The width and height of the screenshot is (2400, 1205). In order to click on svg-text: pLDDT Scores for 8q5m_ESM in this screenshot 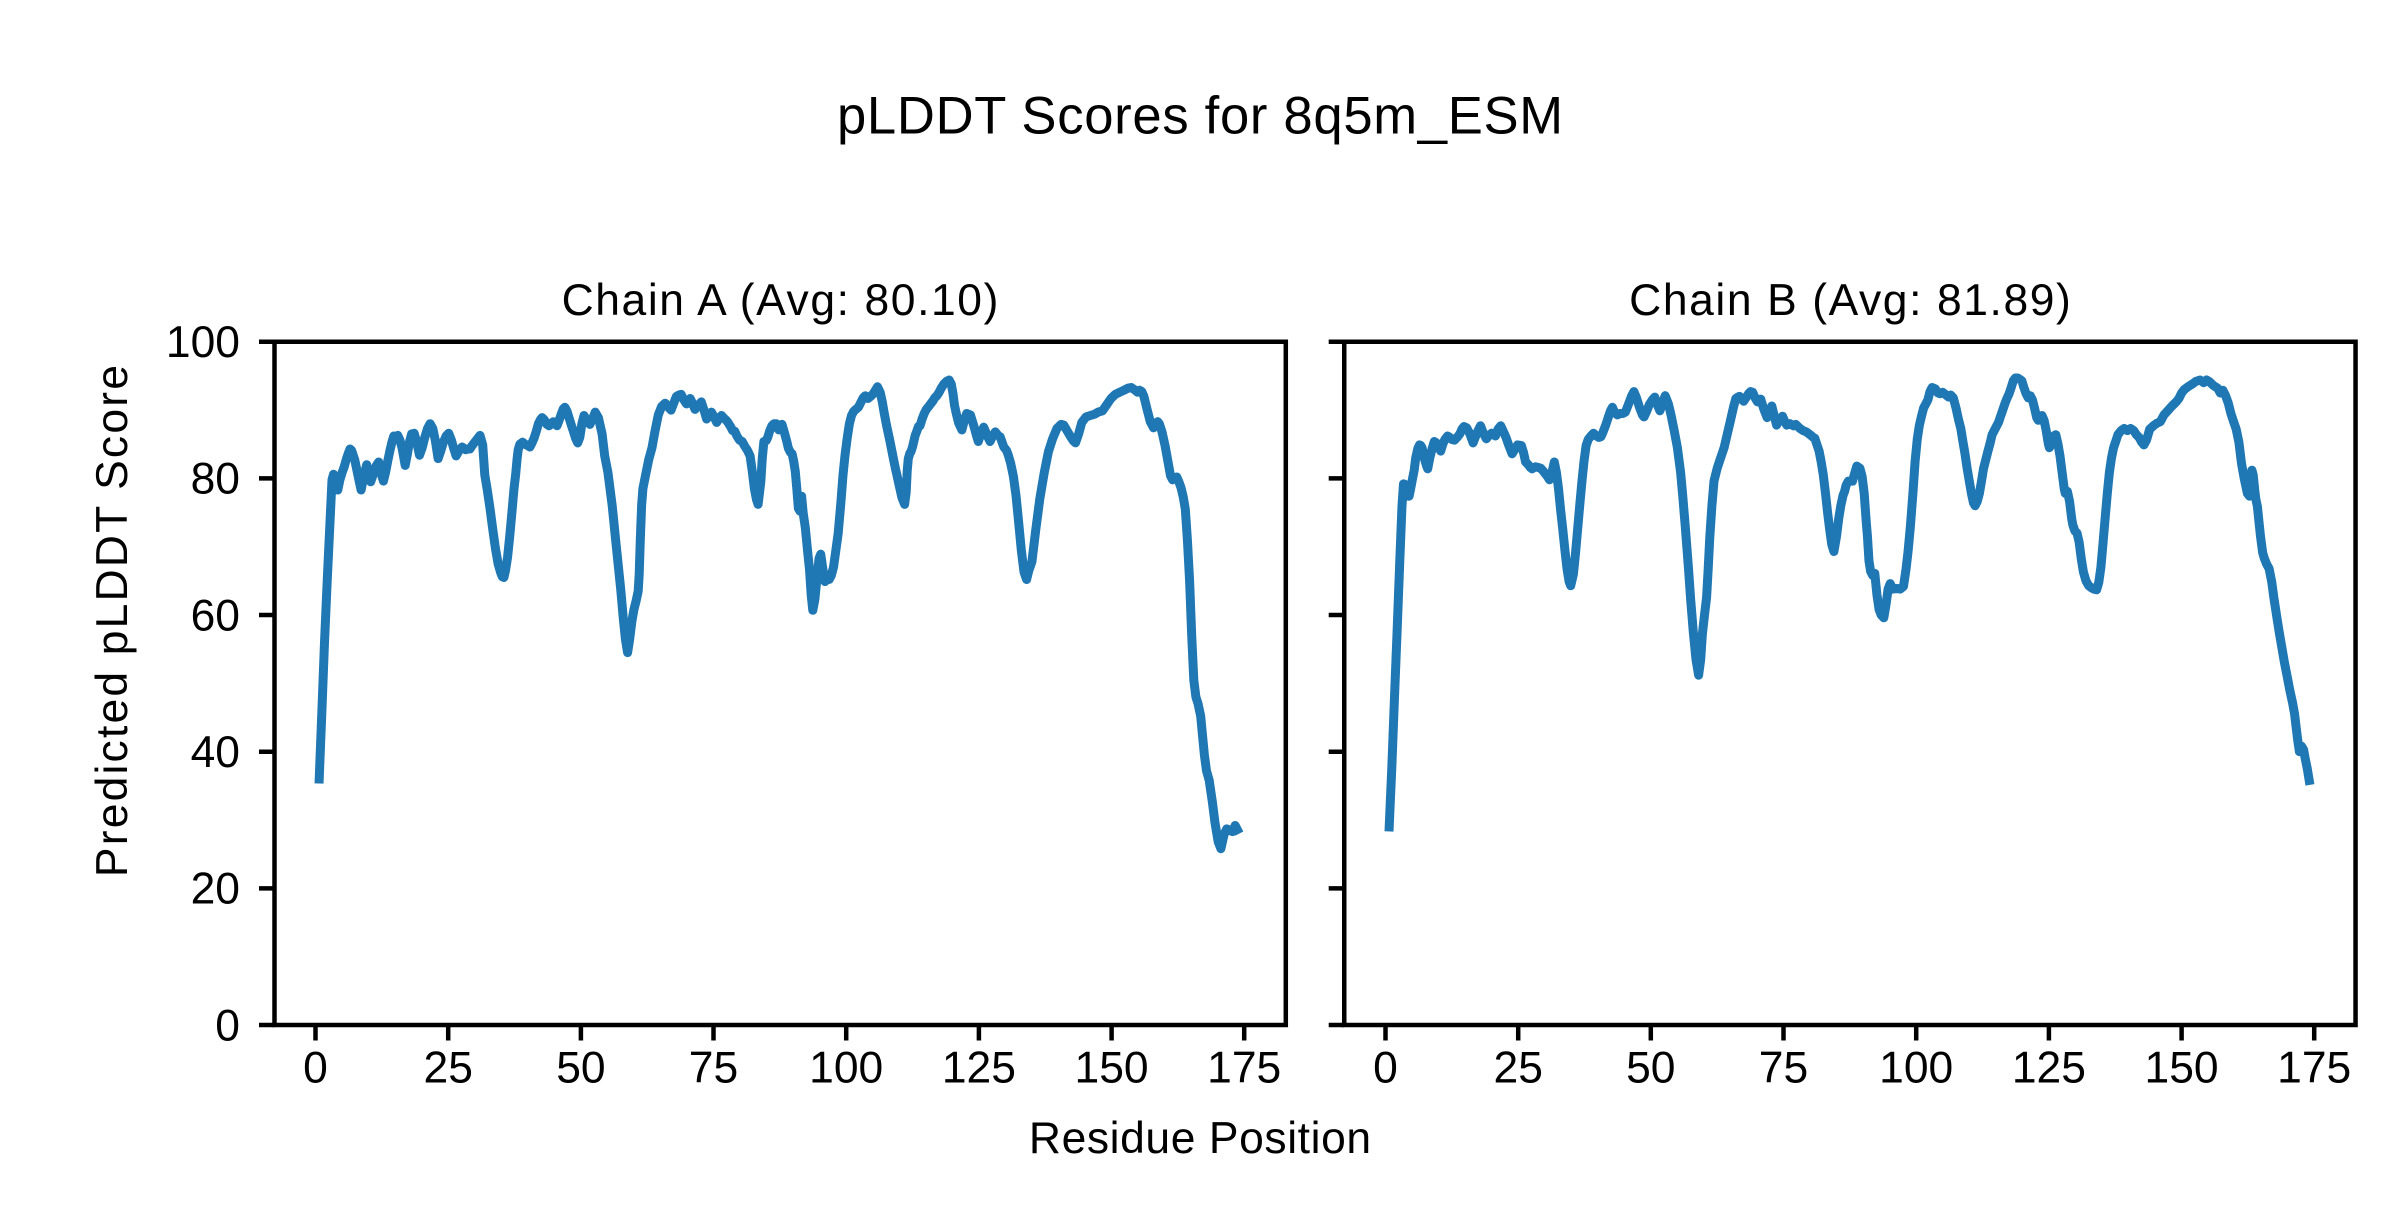, I will do `click(1200, 116)`.